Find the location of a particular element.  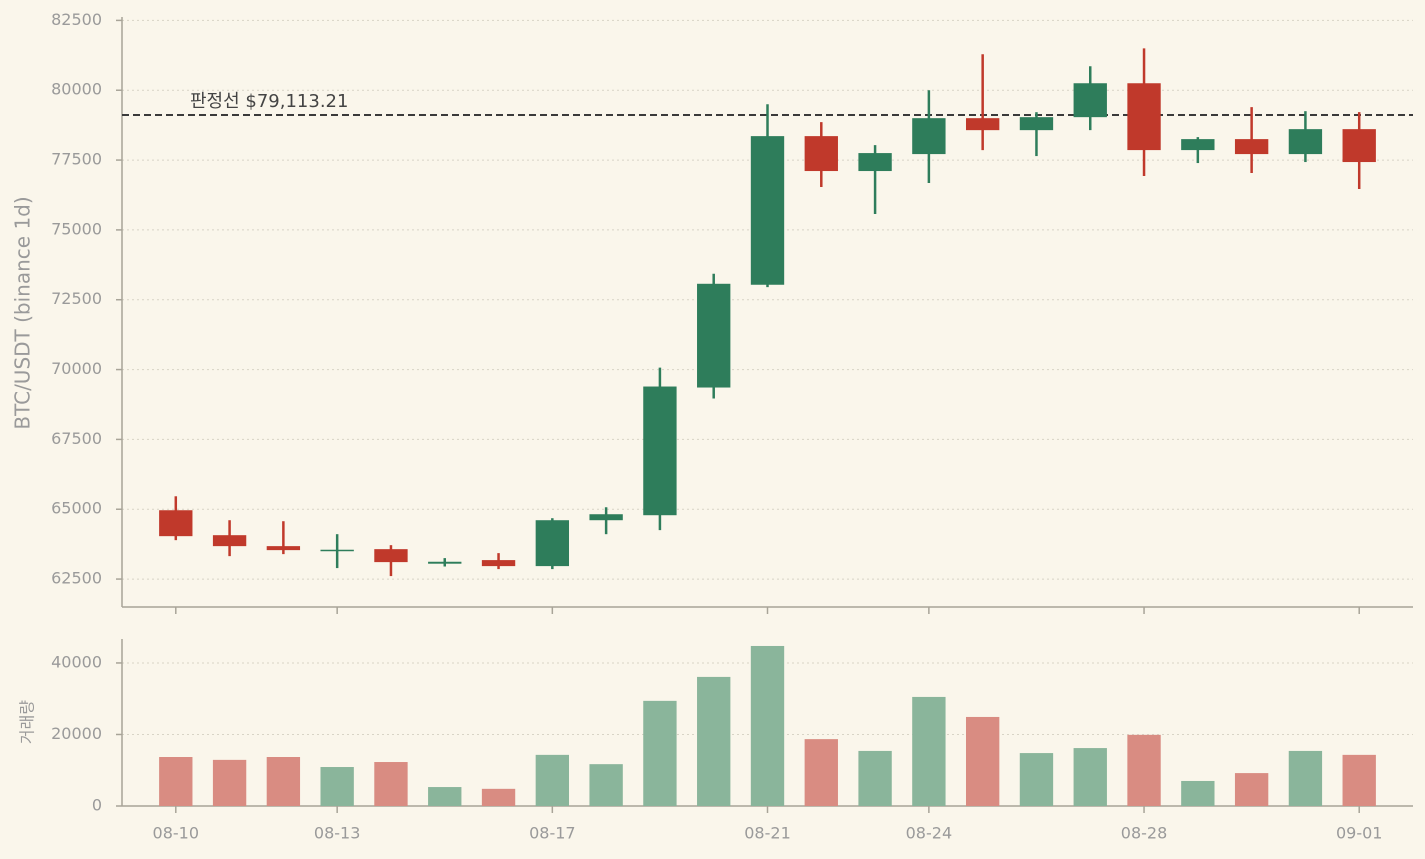

y-tick-label: 20000 is located at coordinates (76, 733).